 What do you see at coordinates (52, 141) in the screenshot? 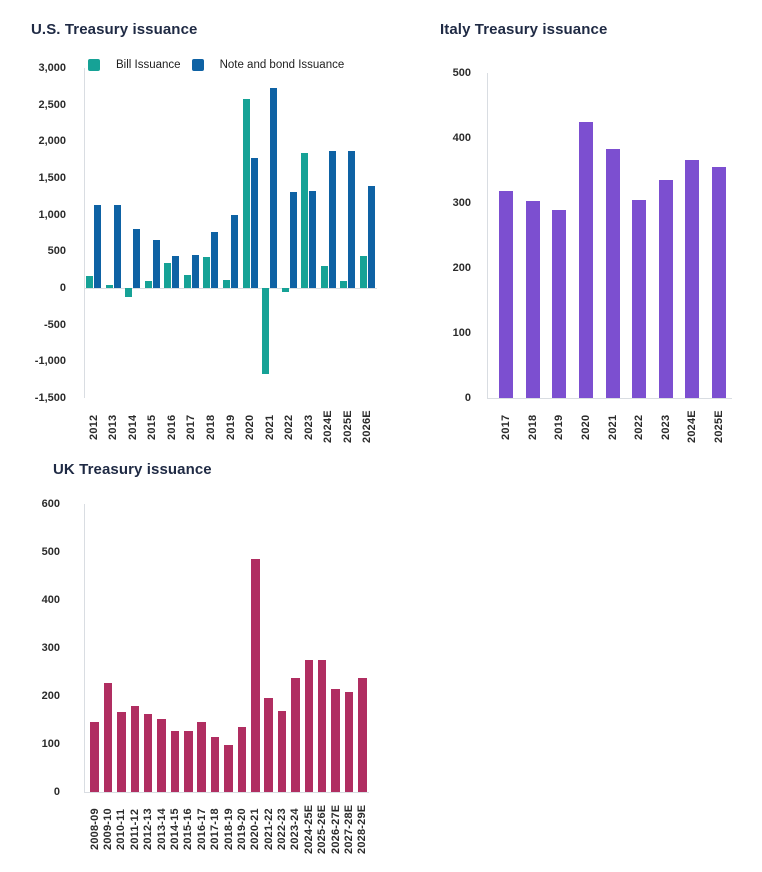
I see `y-axis-tick-label: 2,000` at bounding box center [52, 141].